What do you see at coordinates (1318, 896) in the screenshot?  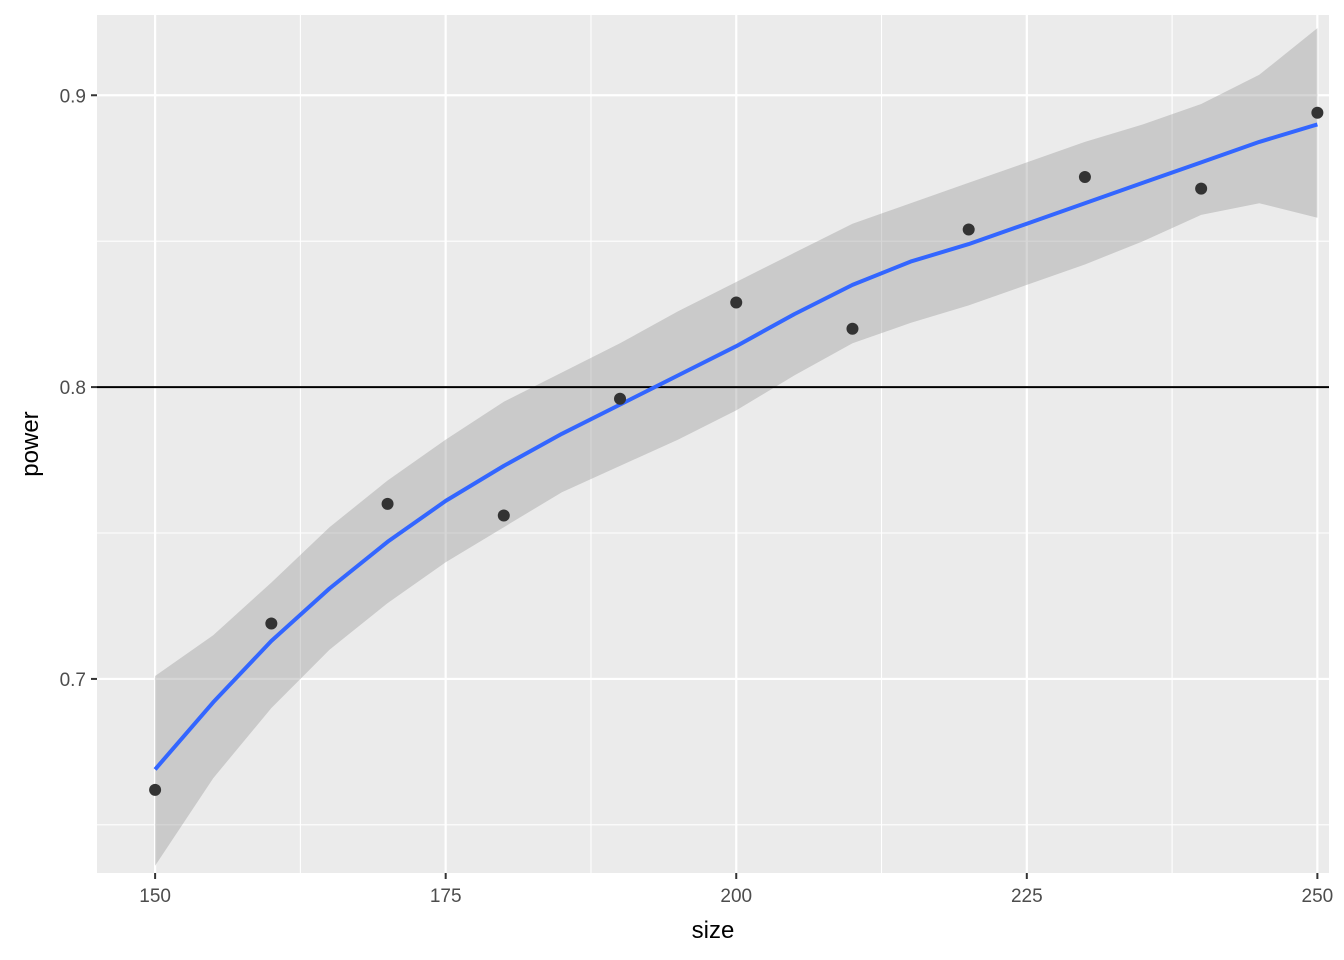 I see `x-tick-label: 250` at bounding box center [1318, 896].